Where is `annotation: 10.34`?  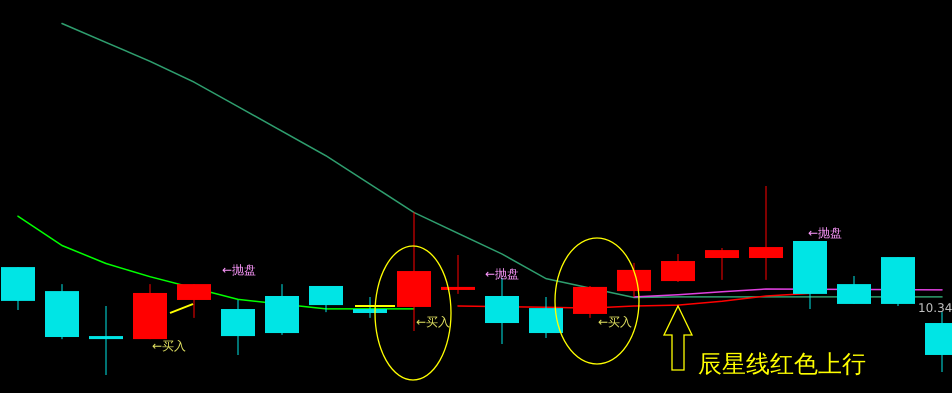
annotation: 10.34 is located at coordinates (935, 308).